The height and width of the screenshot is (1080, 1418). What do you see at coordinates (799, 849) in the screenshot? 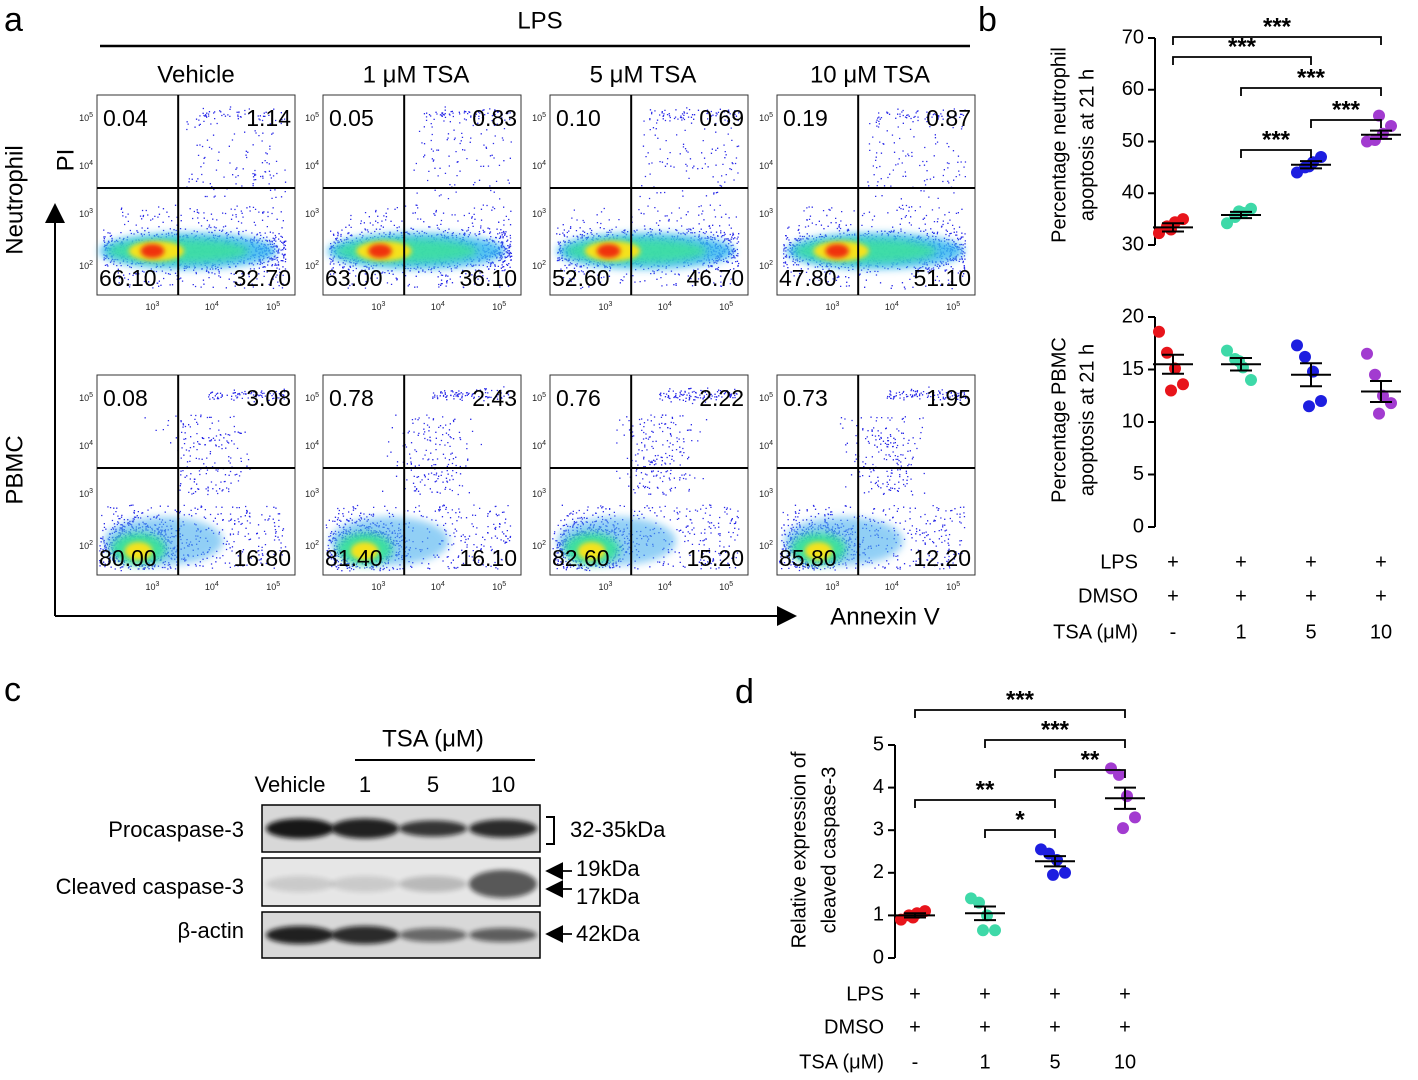
I see `y-axis-label: Relative expression of` at bounding box center [799, 849].